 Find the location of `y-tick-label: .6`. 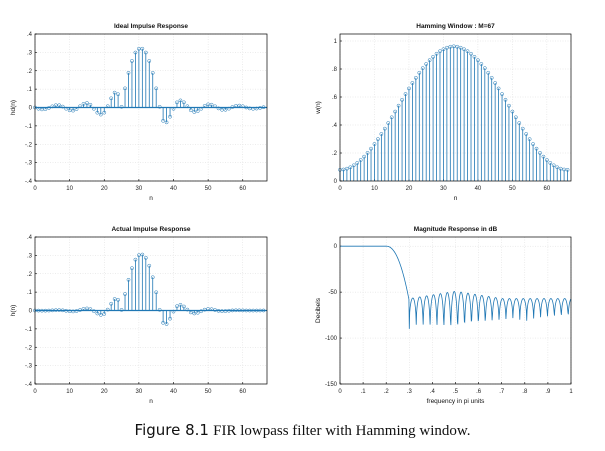

y-tick-label: .6 is located at coordinates (335, 98).